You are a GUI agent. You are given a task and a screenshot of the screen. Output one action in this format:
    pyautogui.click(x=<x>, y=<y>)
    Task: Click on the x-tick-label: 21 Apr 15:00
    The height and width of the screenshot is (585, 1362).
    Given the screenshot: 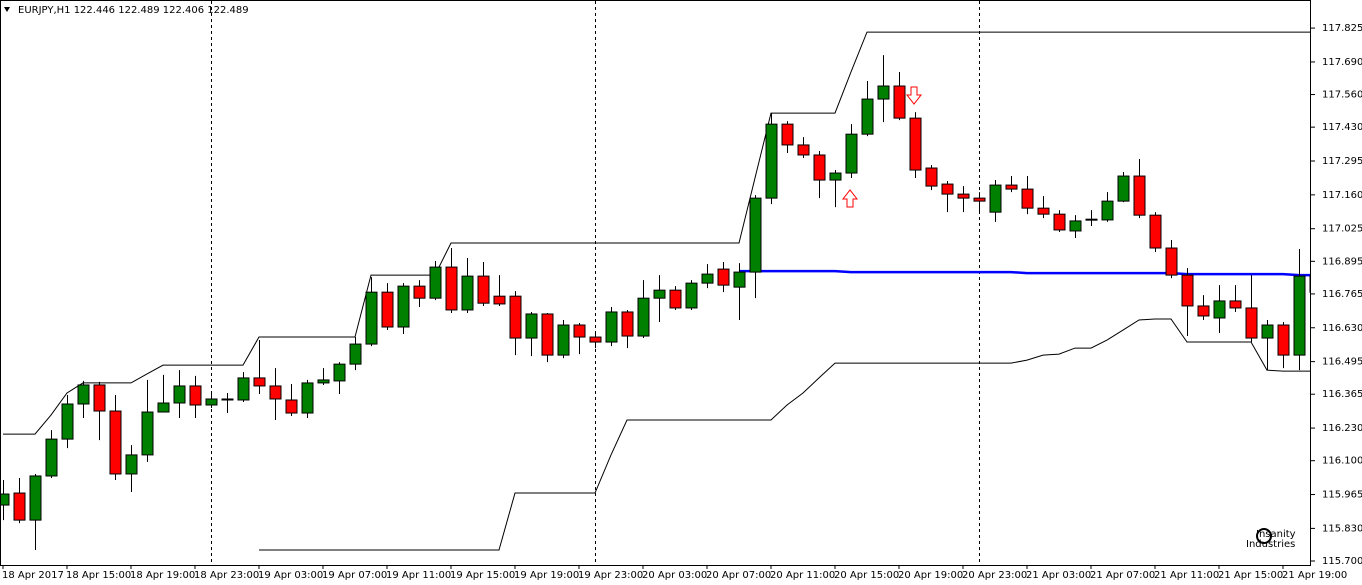 What is the action you would take?
    pyautogui.click(x=1250, y=575)
    